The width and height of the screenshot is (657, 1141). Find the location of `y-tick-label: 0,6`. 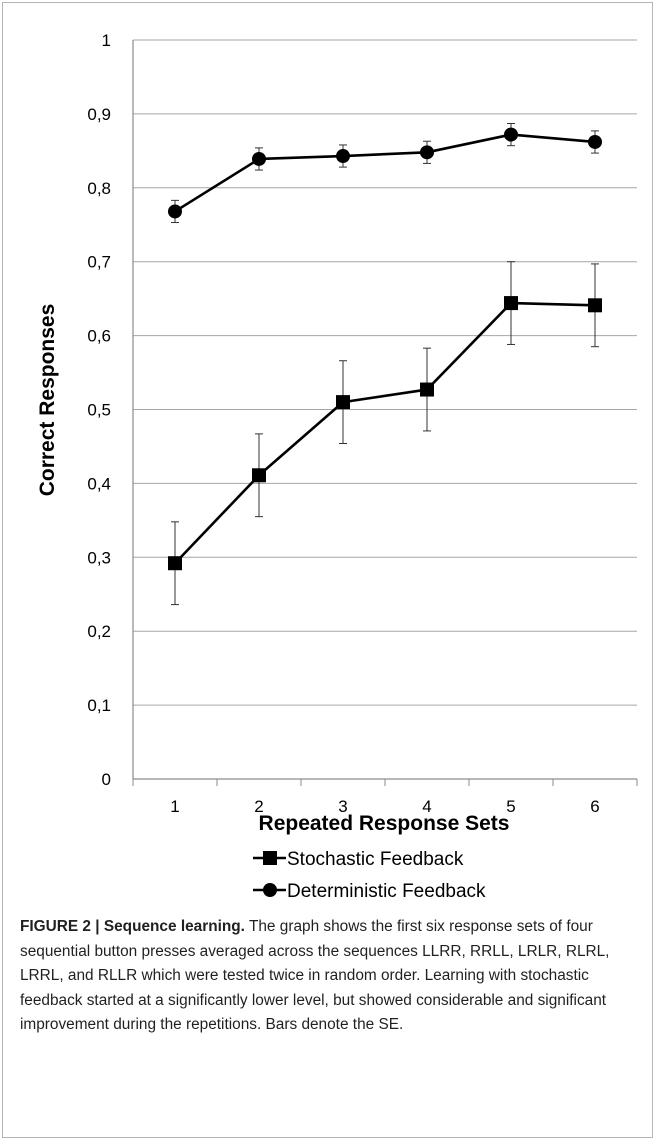

y-tick-label: 0,6 is located at coordinates (99, 336).